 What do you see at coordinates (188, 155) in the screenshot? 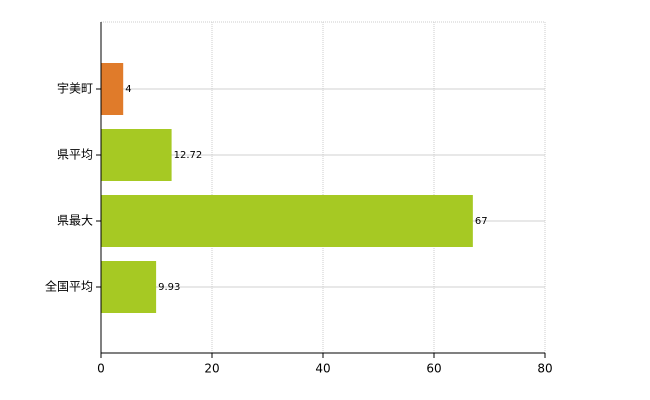
I see `value-label: 12.72` at bounding box center [188, 155].